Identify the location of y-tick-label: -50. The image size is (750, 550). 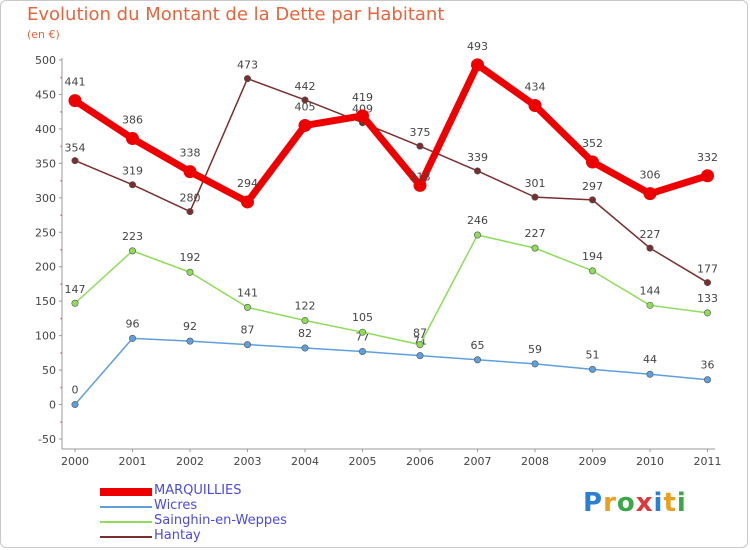
(47, 439).